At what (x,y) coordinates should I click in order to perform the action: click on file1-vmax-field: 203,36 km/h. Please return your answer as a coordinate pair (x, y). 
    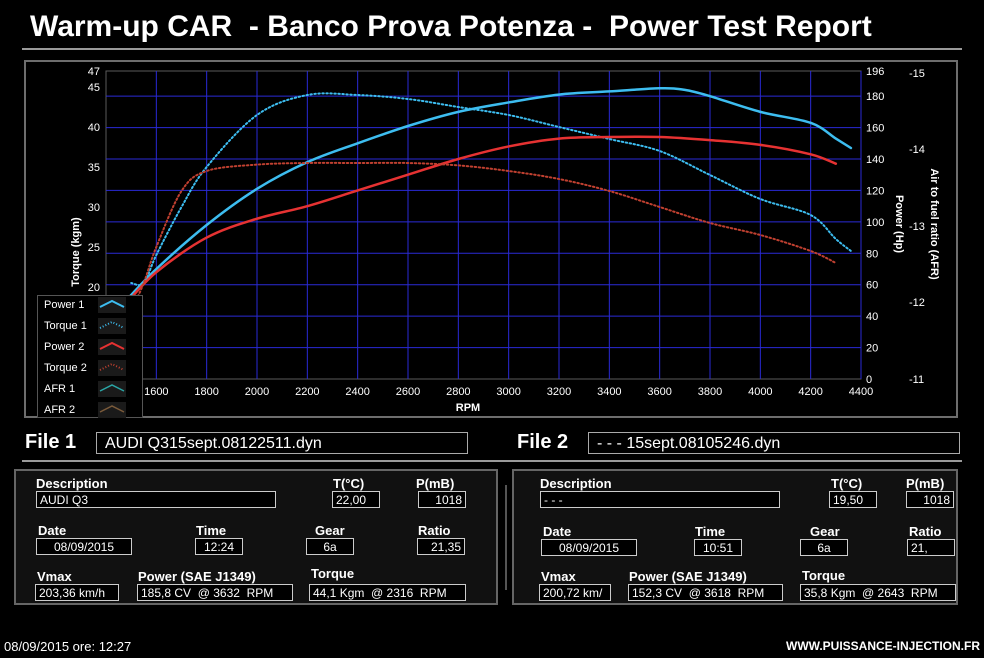
    Looking at the image, I should click on (77, 592).